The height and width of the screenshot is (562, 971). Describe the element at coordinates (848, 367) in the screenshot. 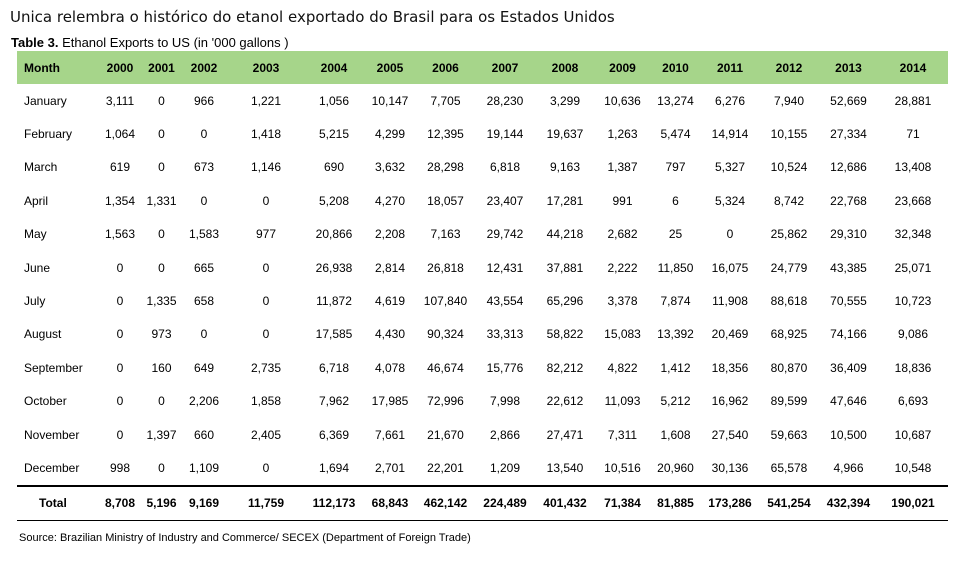

I see `value-cell: 36,409` at that location.